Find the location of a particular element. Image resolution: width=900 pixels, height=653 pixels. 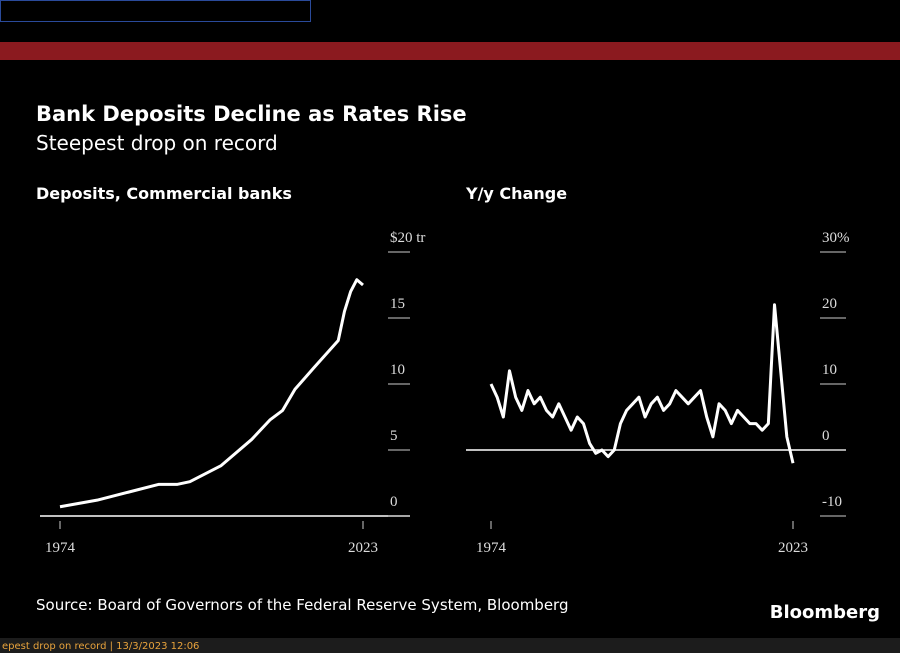

y-tick-label: 30% is located at coordinates (836, 238).